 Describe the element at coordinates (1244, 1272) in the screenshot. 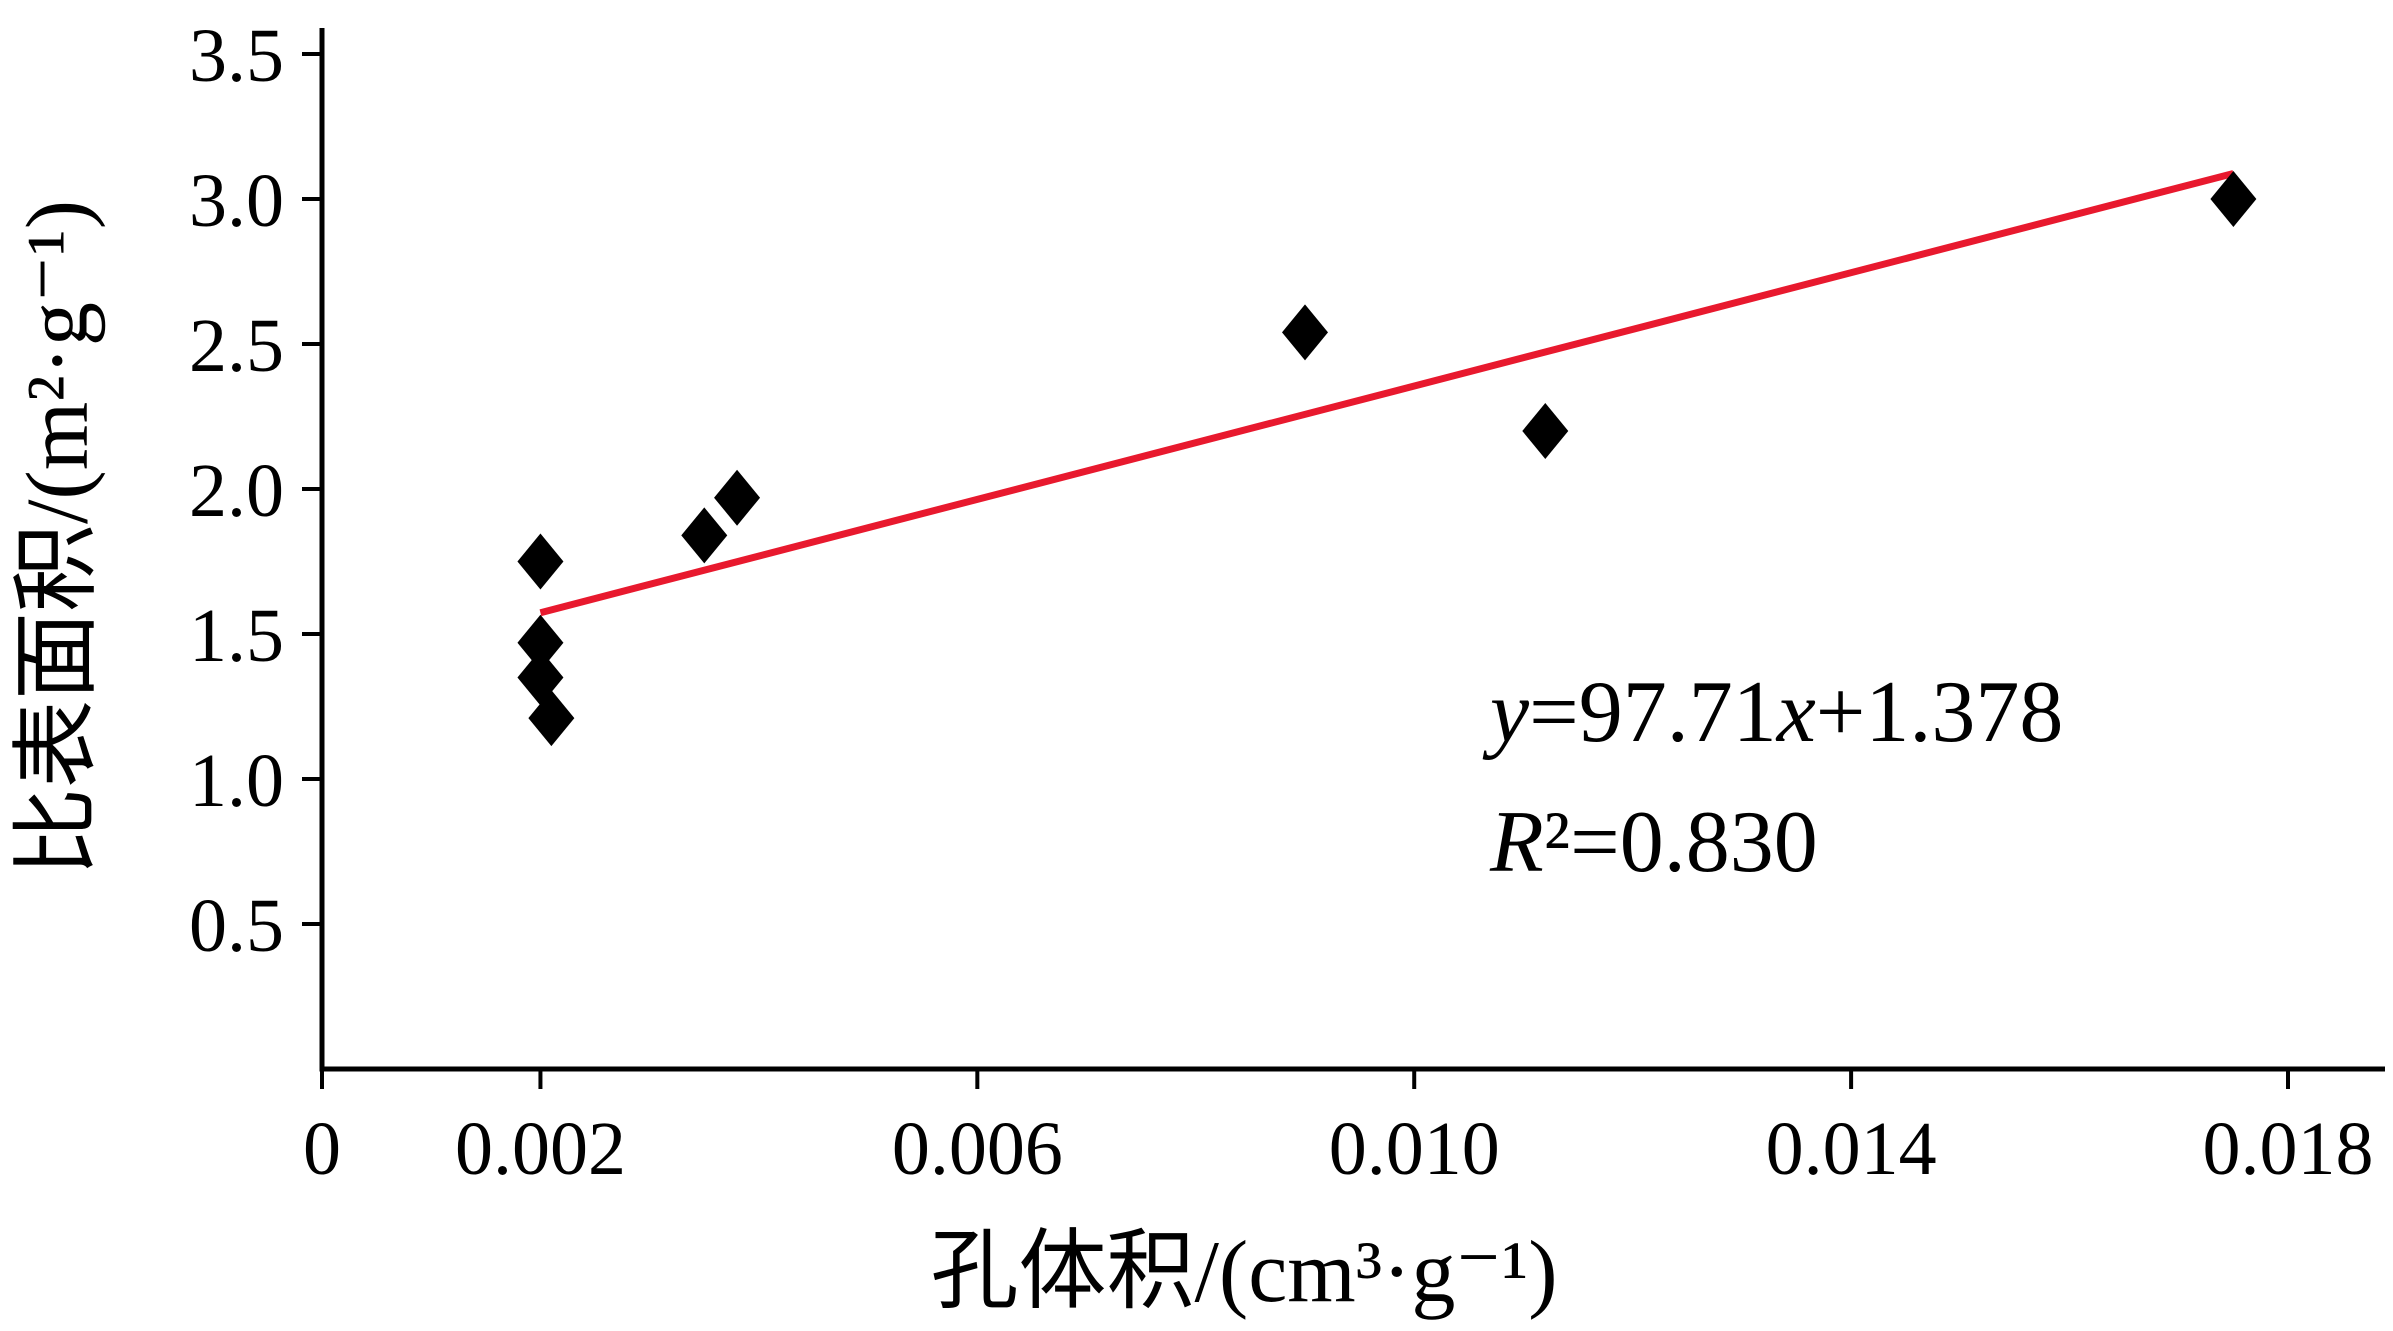

I see `x-axis-title: 孔体积/(cm³·g⁻¹)` at that location.